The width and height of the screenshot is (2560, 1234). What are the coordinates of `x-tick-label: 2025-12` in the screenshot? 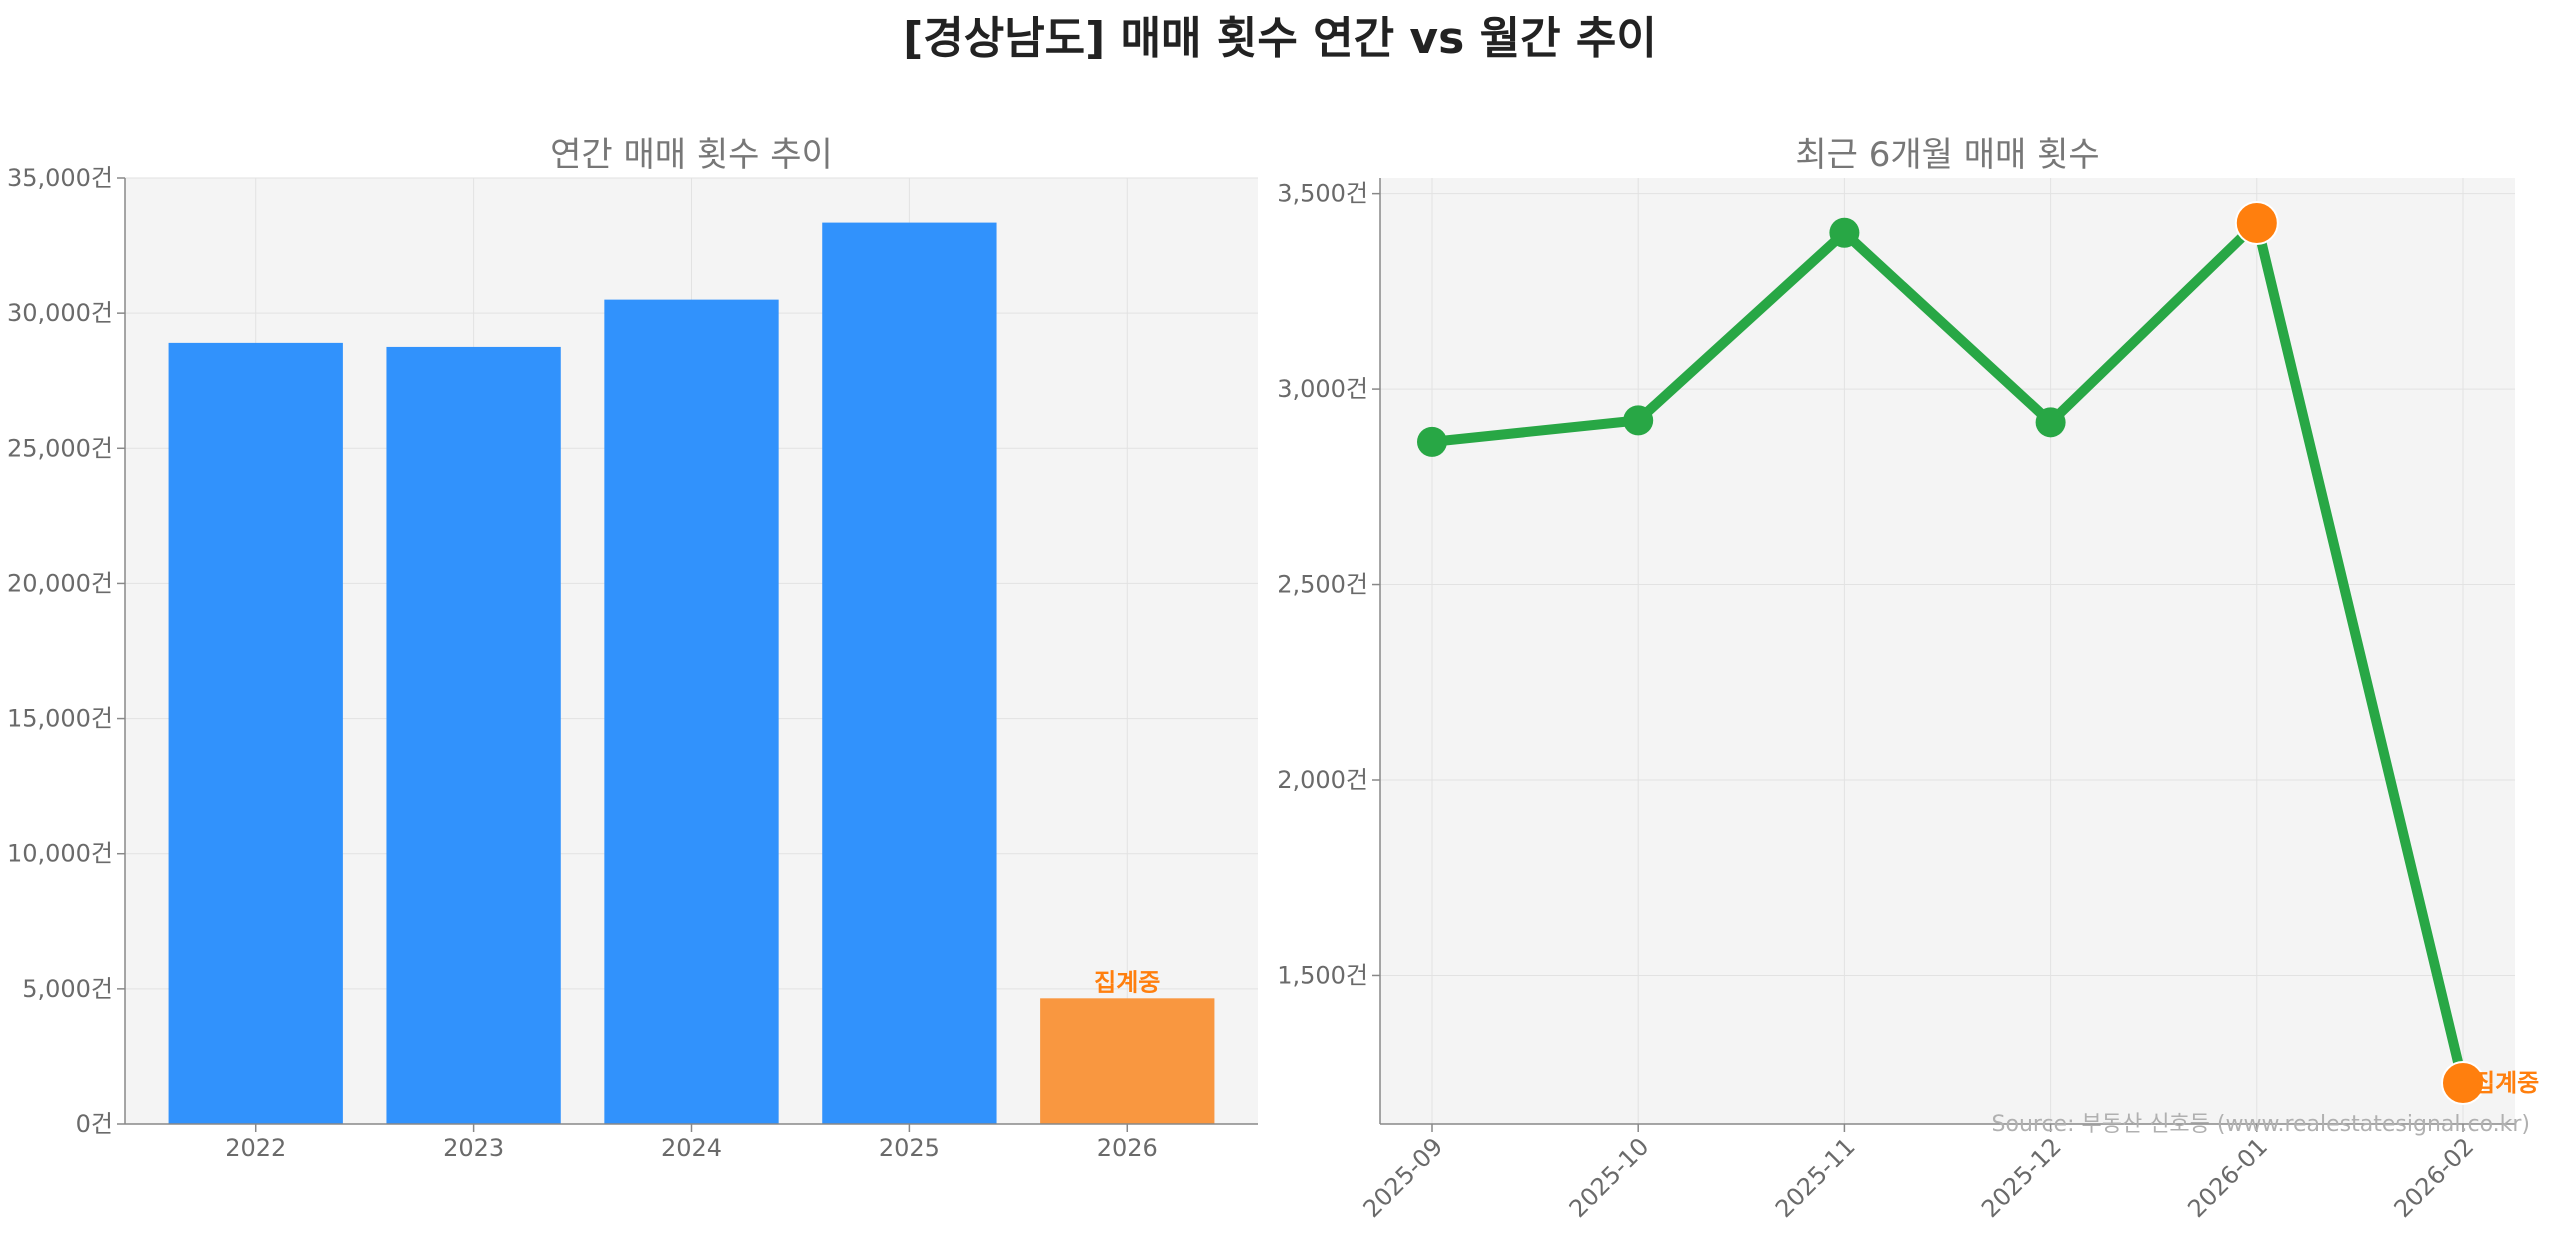 It's located at (2021, 1177).